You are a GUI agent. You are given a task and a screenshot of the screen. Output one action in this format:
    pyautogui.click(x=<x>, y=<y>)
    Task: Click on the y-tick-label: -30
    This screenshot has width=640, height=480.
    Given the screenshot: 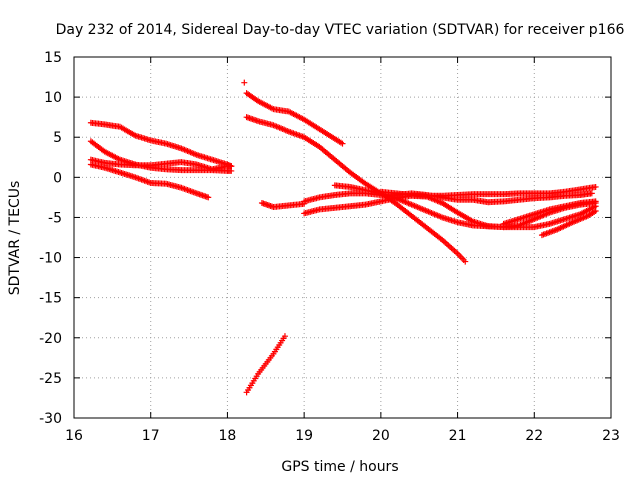 What is the action you would take?
    pyautogui.click(x=50, y=419)
    